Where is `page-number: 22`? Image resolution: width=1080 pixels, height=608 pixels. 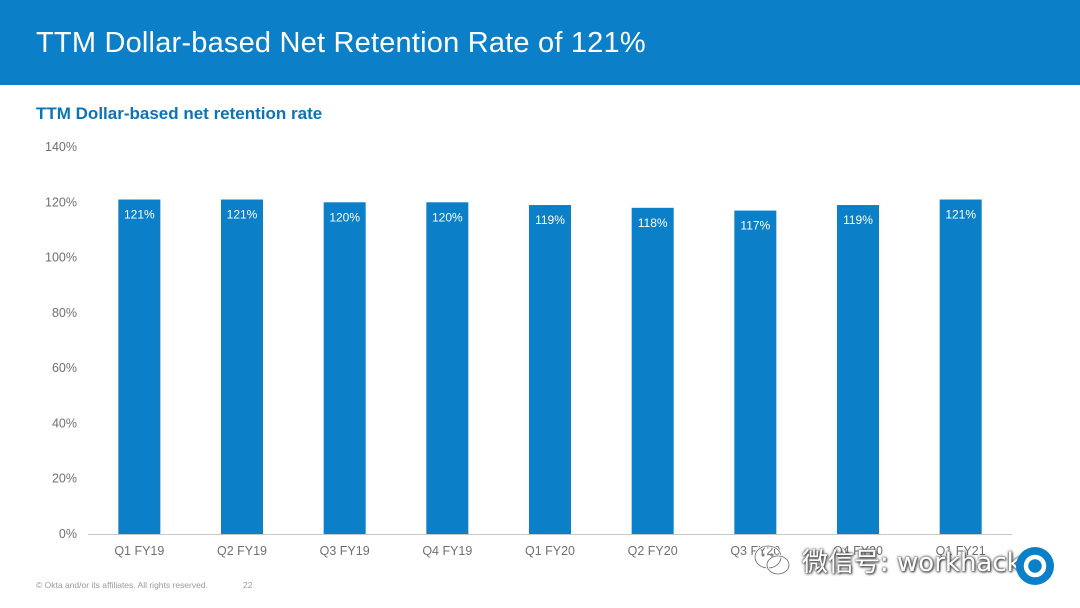 page-number: 22 is located at coordinates (248, 585).